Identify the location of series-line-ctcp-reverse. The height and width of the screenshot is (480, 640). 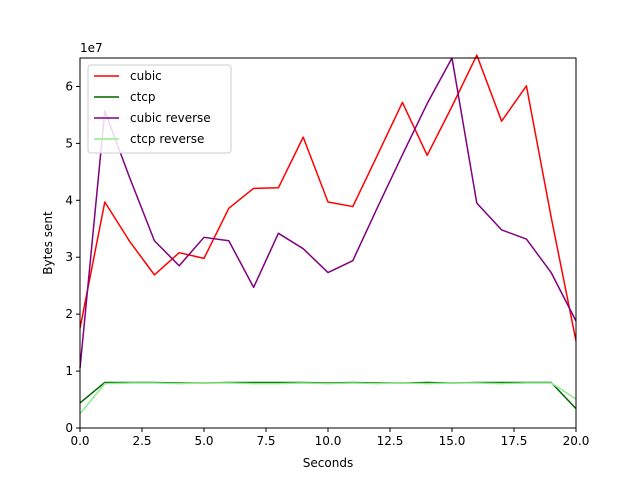
(328, 398).